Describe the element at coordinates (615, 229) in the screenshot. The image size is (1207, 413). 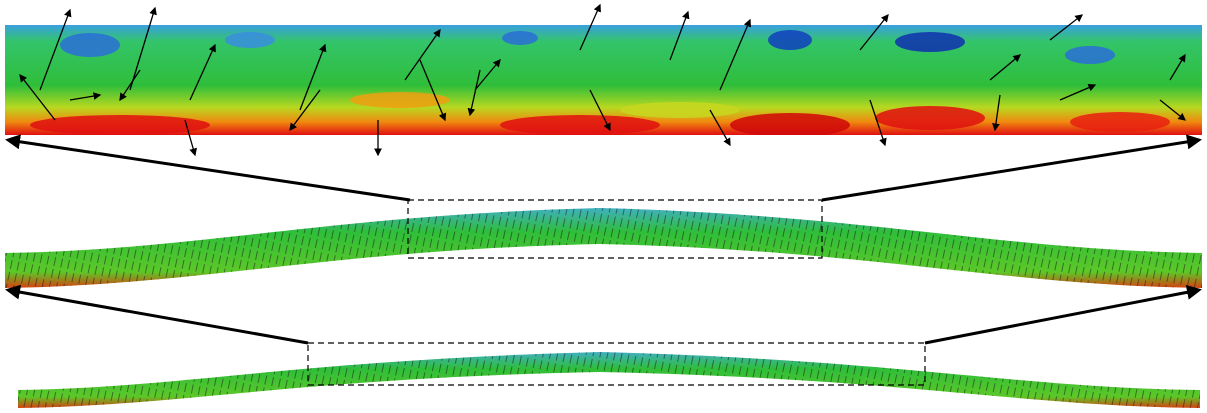
I see `zoom-box` at that location.